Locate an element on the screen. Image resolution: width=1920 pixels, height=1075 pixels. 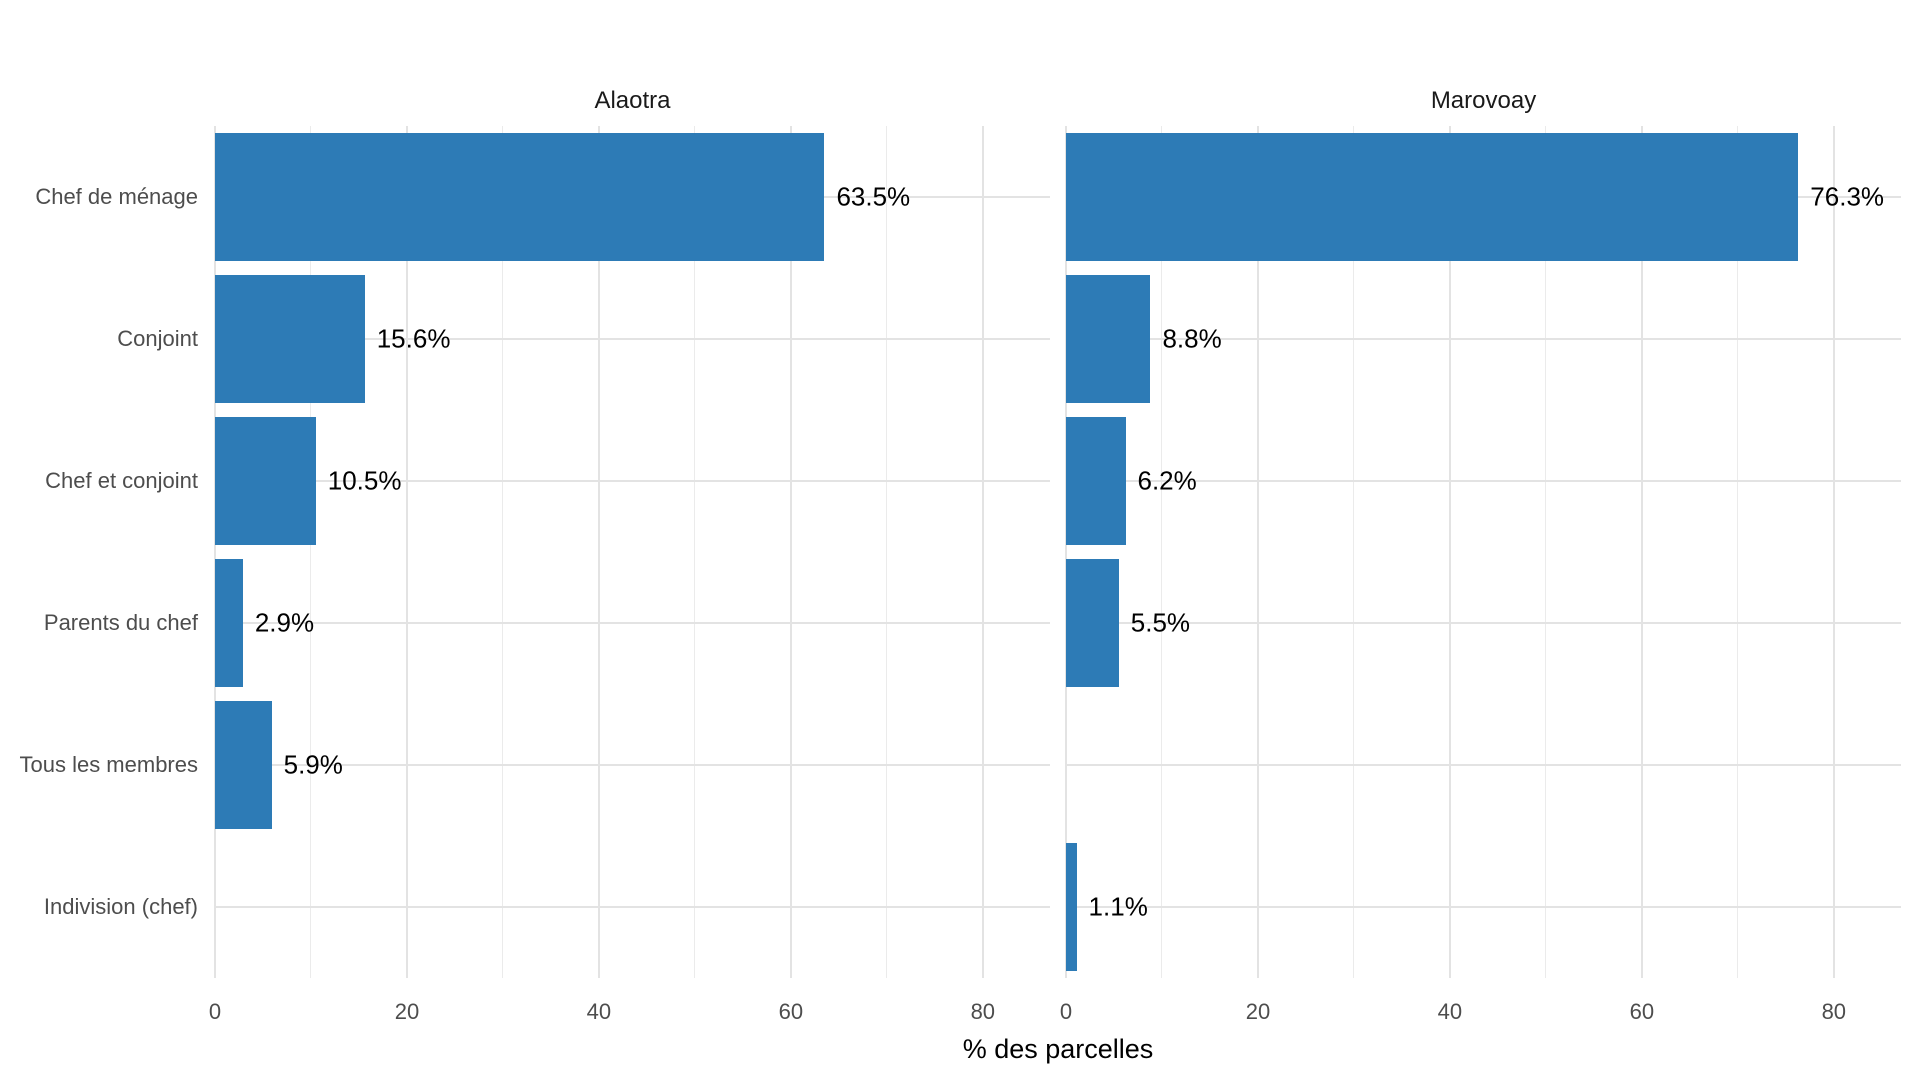
value-label: 1.1% is located at coordinates (1118, 906).